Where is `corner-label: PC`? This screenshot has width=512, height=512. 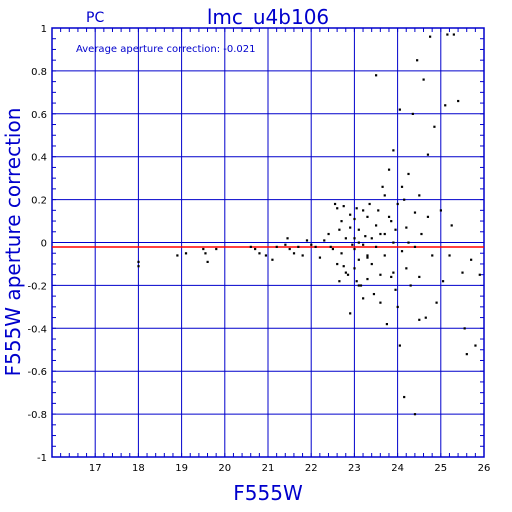
corner-label: PC is located at coordinates (95, 18).